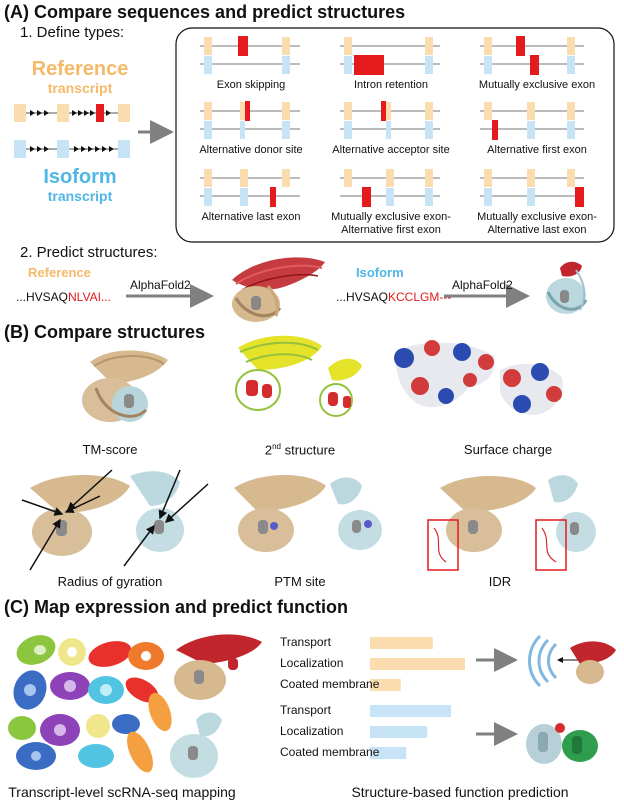 The width and height of the screenshot is (624, 807). What do you see at coordinates (105, 332) in the screenshot?
I see `section-b-title: (B) Compare structures` at bounding box center [105, 332].